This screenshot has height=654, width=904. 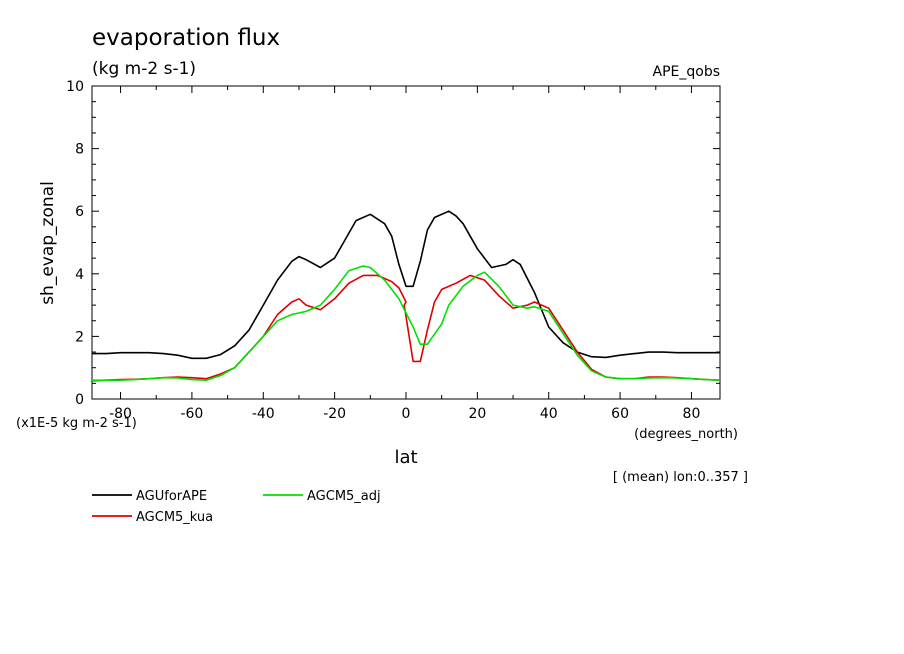 What do you see at coordinates (263, 414) in the screenshot?
I see `x-tick-label: -40` at bounding box center [263, 414].